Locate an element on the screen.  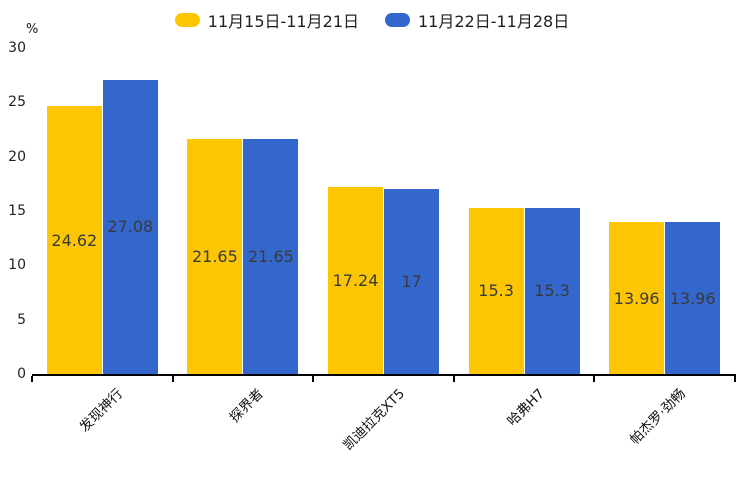
legend-item-series-1: 11月15日-11月21日 is located at coordinates (266, 20).